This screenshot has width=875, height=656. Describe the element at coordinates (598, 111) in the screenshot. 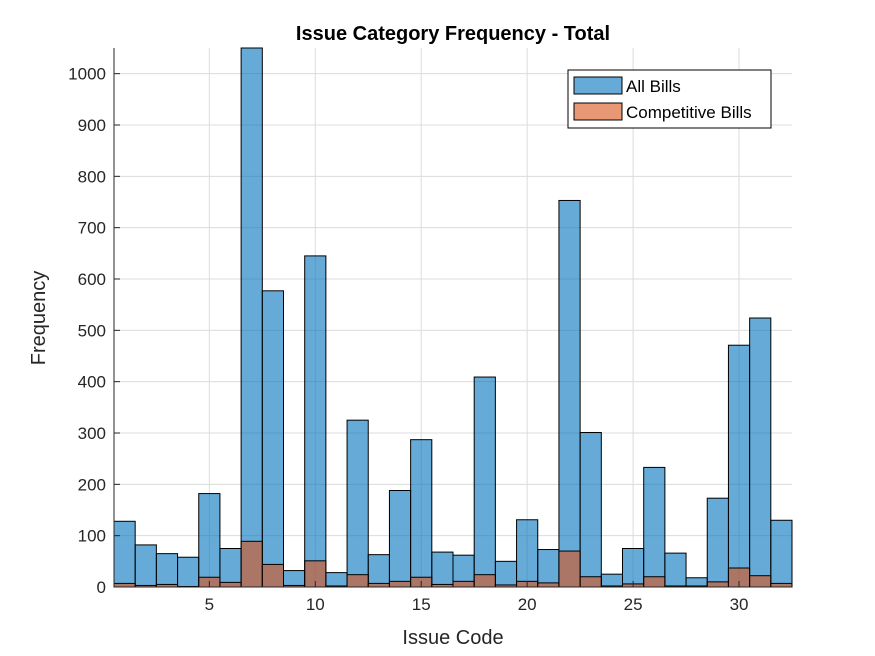

I see `legend-swatch-competitive-bills` at that location.